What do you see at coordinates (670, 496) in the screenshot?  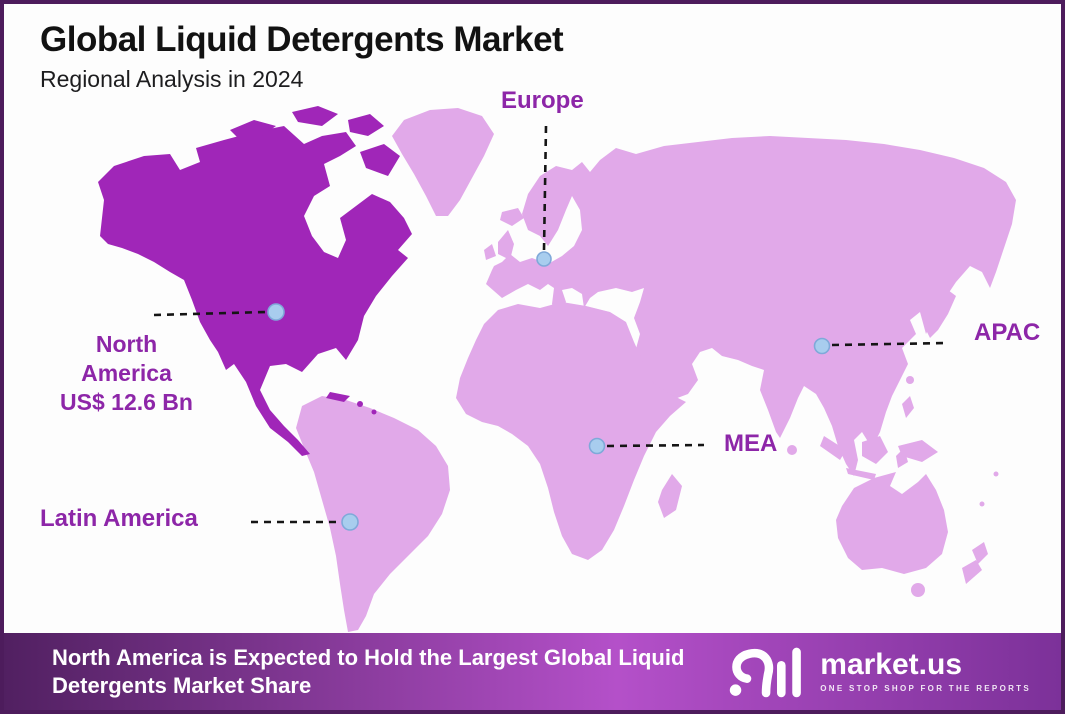 I see `island-madagascar` at bounding box center [670, 496].